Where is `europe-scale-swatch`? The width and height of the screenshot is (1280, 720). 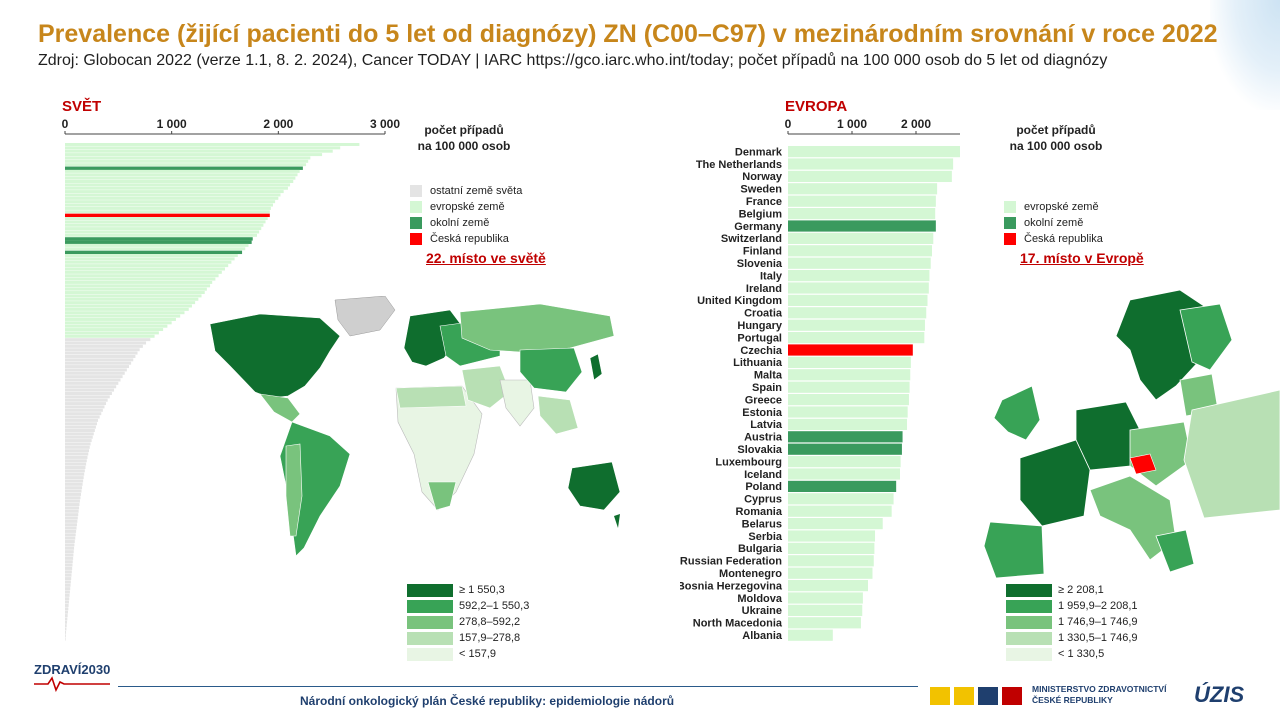
europe-scale-swatch is located at coordinates (1029, 654).